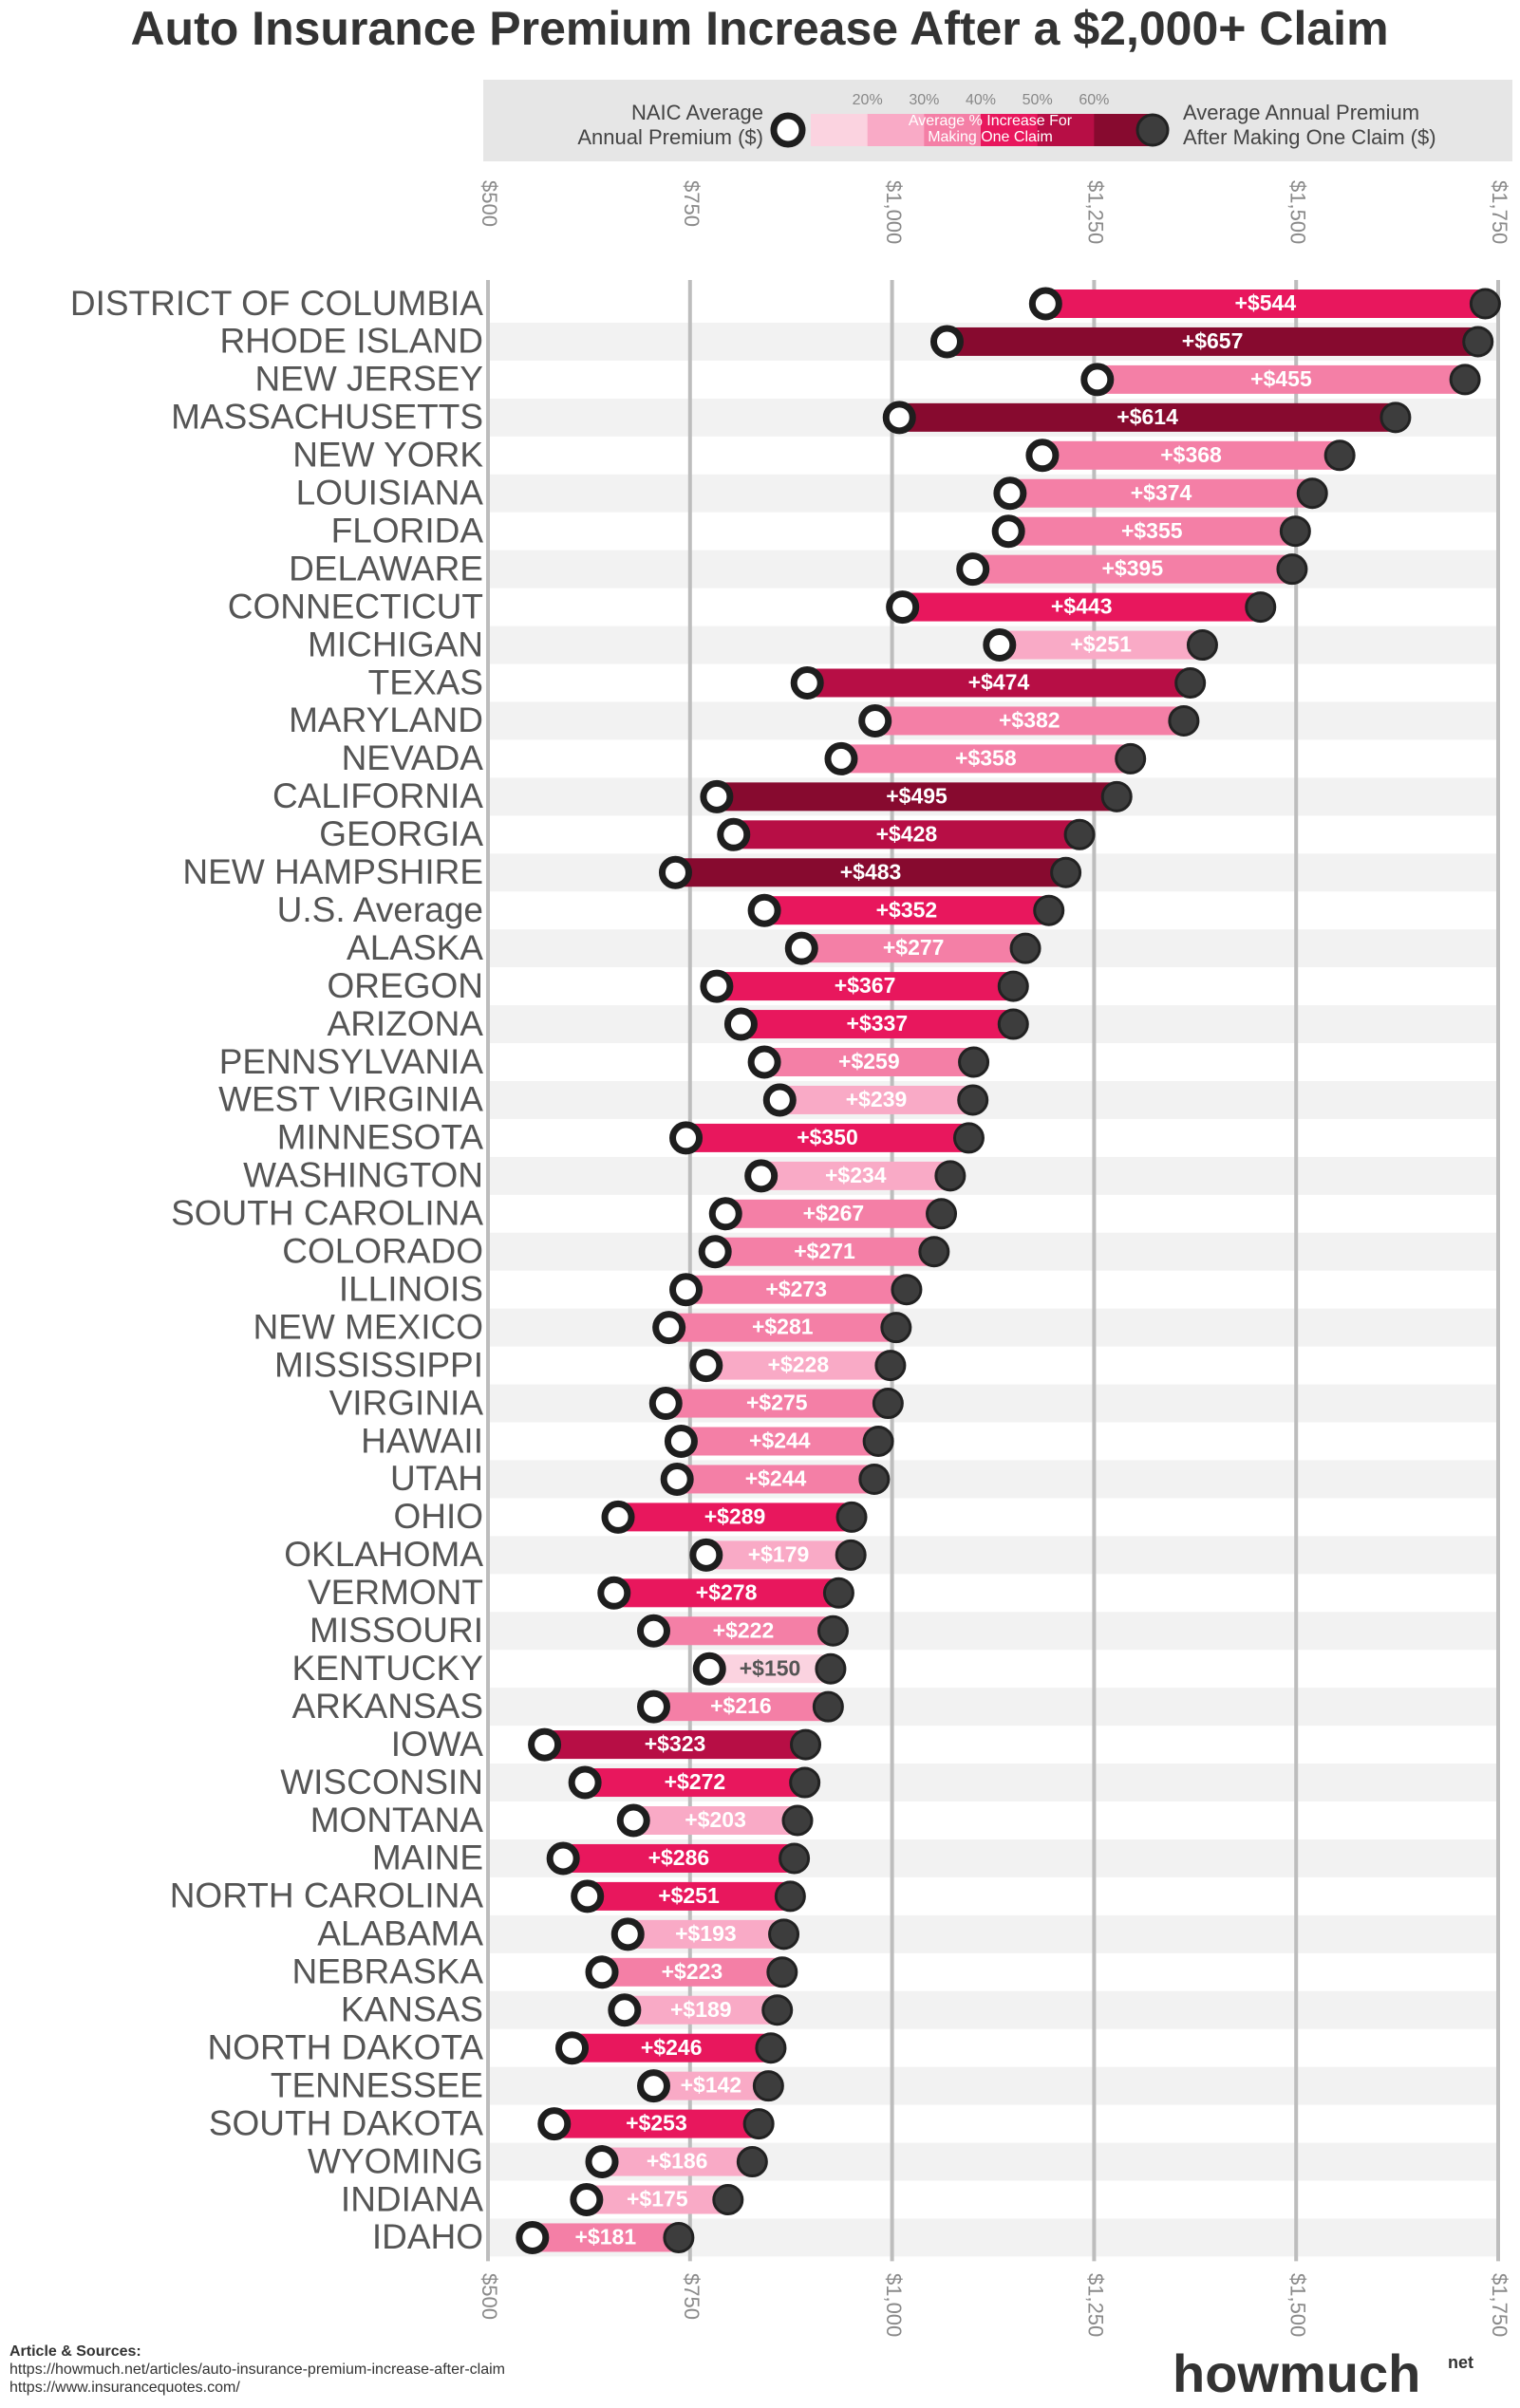 The image size is (1520, 2408). Describe the element at coordinates (656, 2123) in the screenshot. I see `value-label: +$253` at that location.